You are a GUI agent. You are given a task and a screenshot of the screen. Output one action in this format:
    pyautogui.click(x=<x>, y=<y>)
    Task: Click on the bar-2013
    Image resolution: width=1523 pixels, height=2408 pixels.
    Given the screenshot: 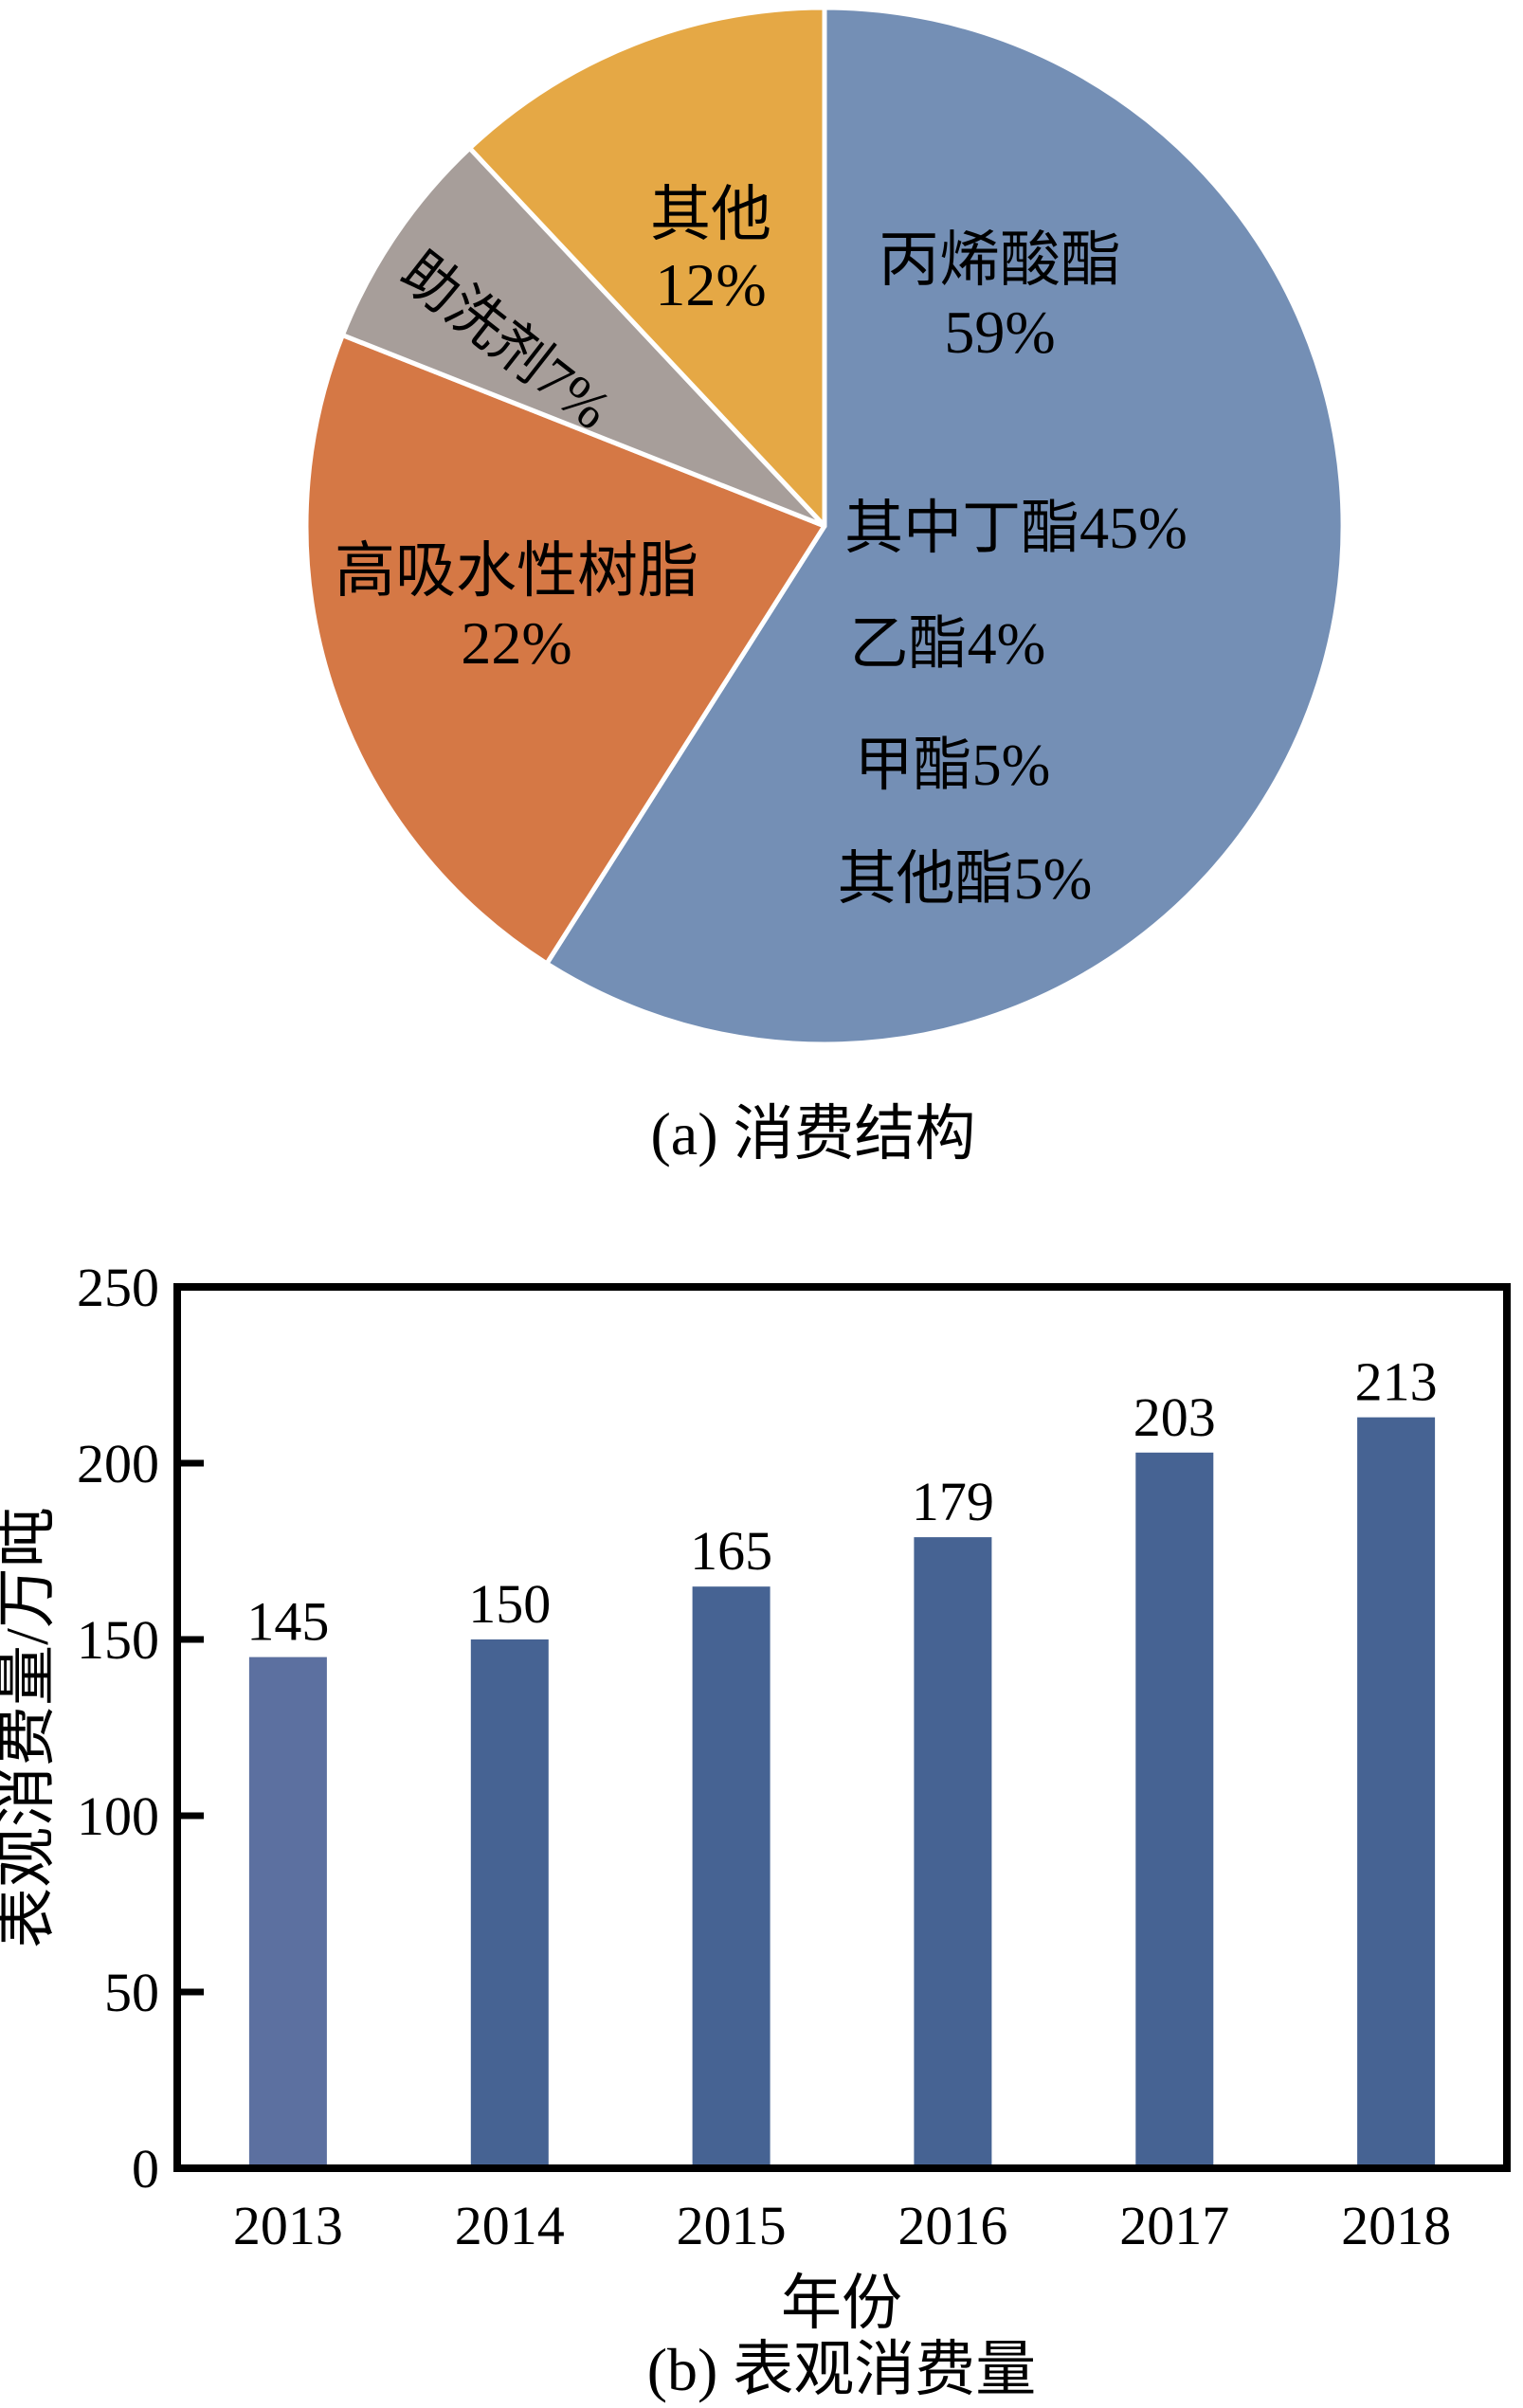 What is the action you would take?
    pyautogui.click(x=288, y=1913)
    